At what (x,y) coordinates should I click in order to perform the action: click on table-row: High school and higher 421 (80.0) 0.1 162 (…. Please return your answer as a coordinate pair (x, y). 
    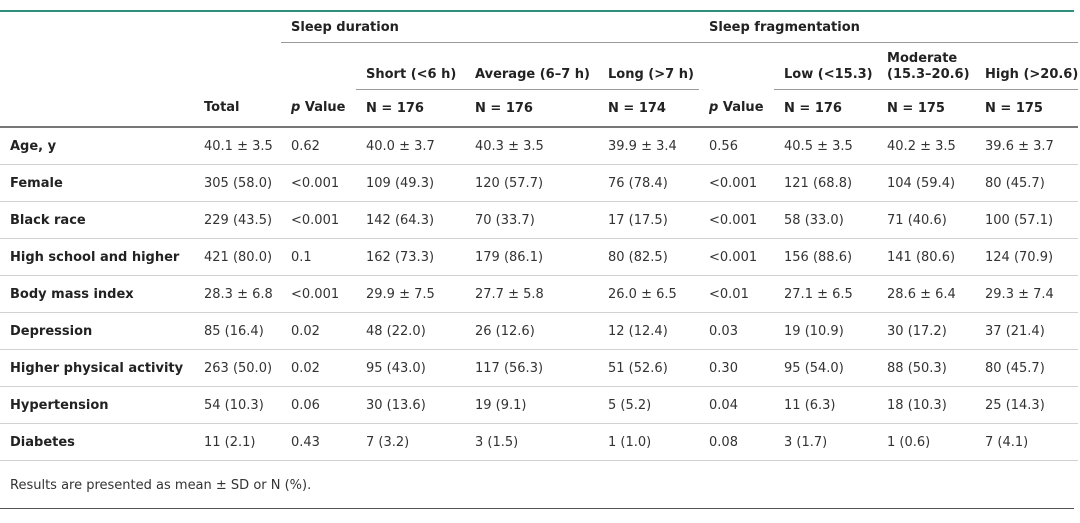
    Looking at the image, I should click on (539, 257).